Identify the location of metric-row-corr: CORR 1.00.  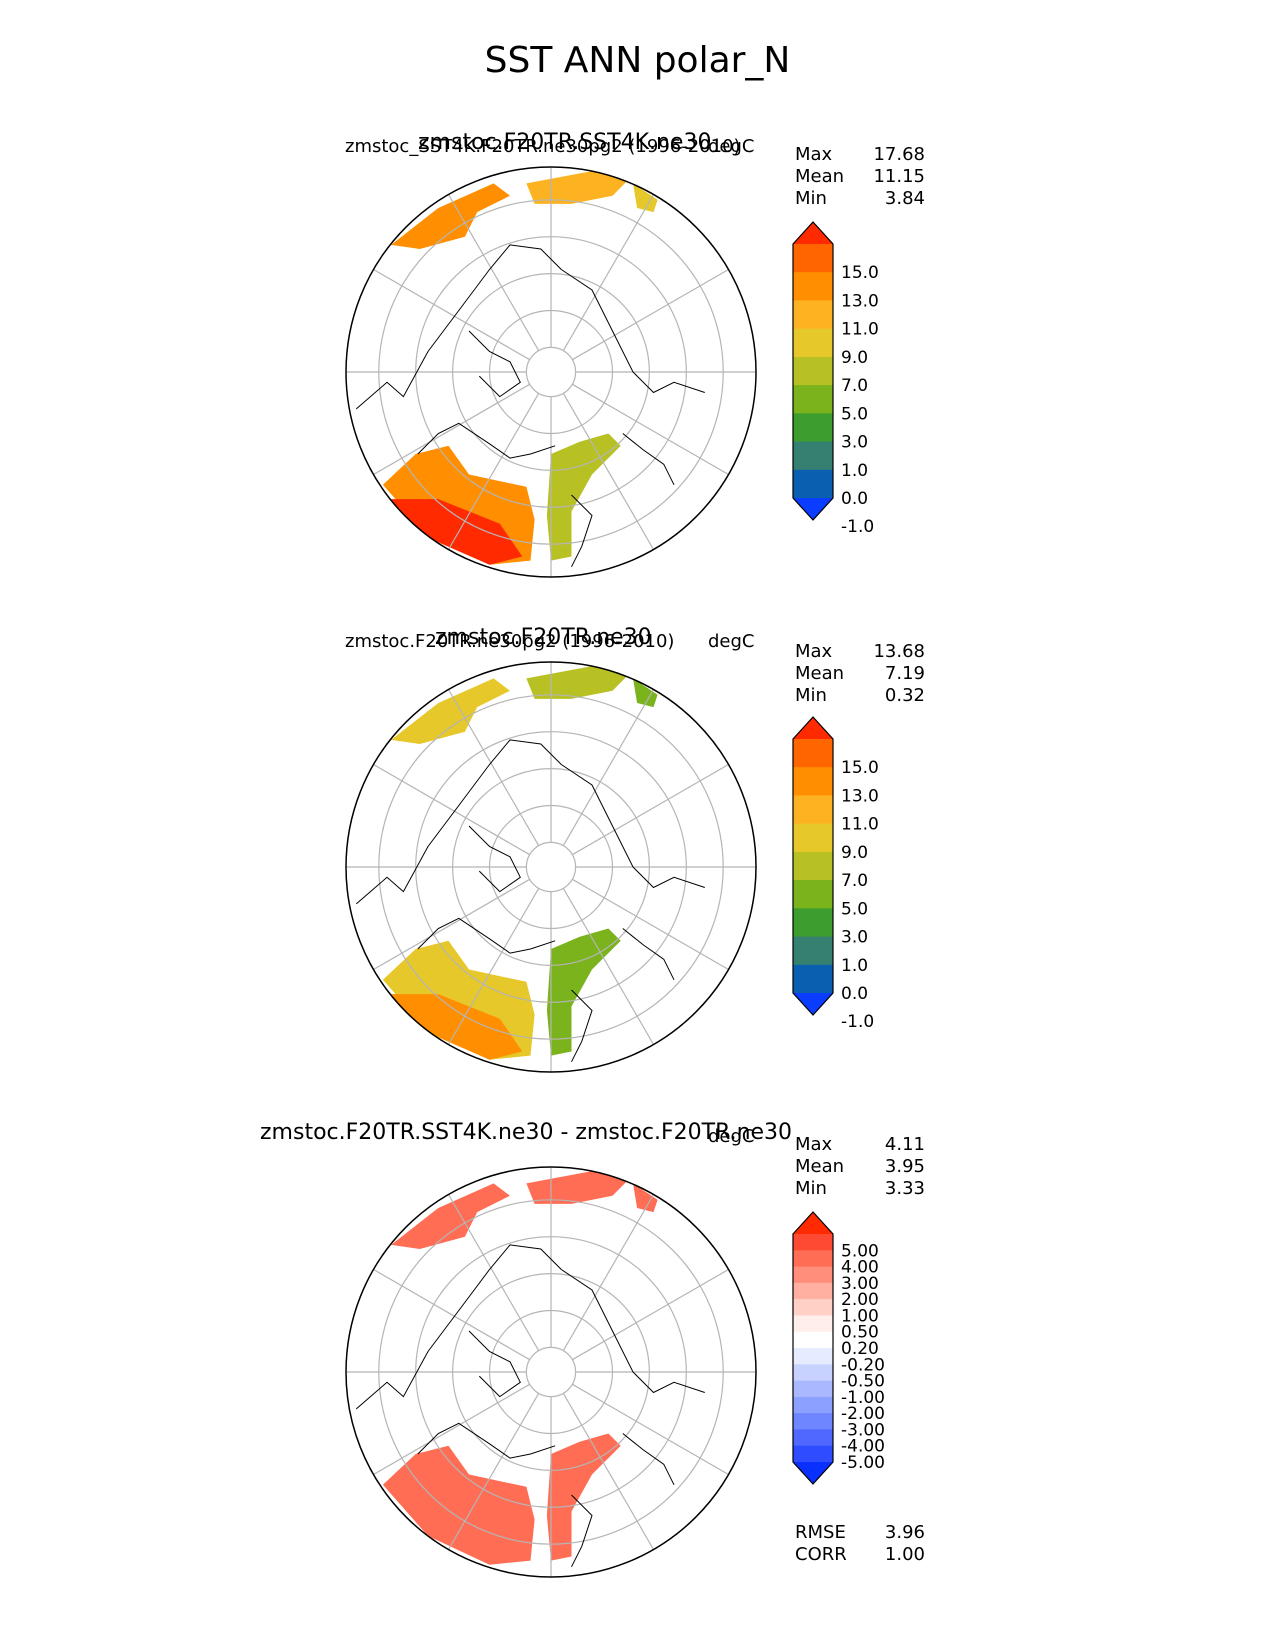
(860, 1554).